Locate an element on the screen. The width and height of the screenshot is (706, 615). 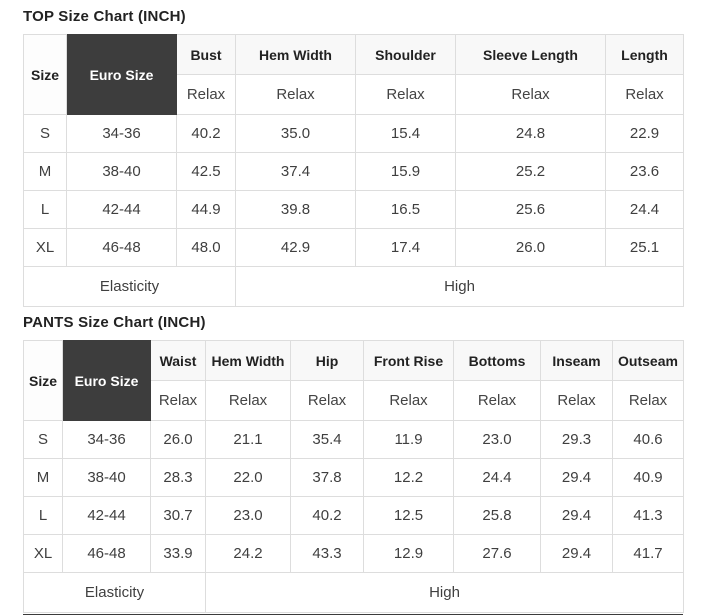
pants-col-header-waist: Waist is located at coordinates (178, 360).